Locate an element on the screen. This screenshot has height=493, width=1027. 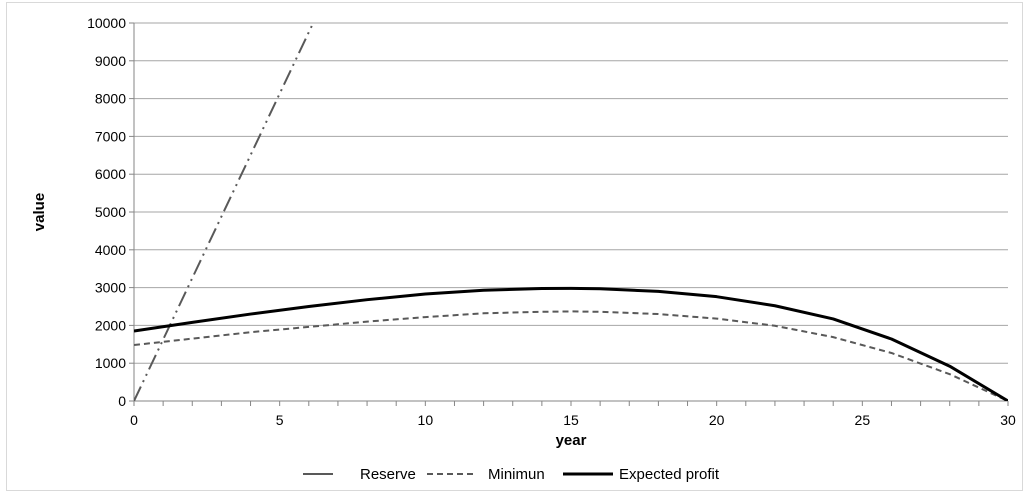
x-tick-label: 30 is located at coordinates (1008, 420).